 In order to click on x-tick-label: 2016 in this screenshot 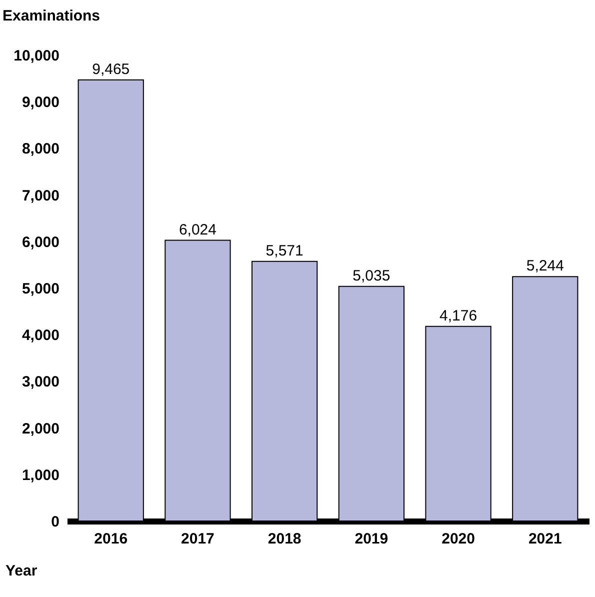, I will do `click(111, 539)`.